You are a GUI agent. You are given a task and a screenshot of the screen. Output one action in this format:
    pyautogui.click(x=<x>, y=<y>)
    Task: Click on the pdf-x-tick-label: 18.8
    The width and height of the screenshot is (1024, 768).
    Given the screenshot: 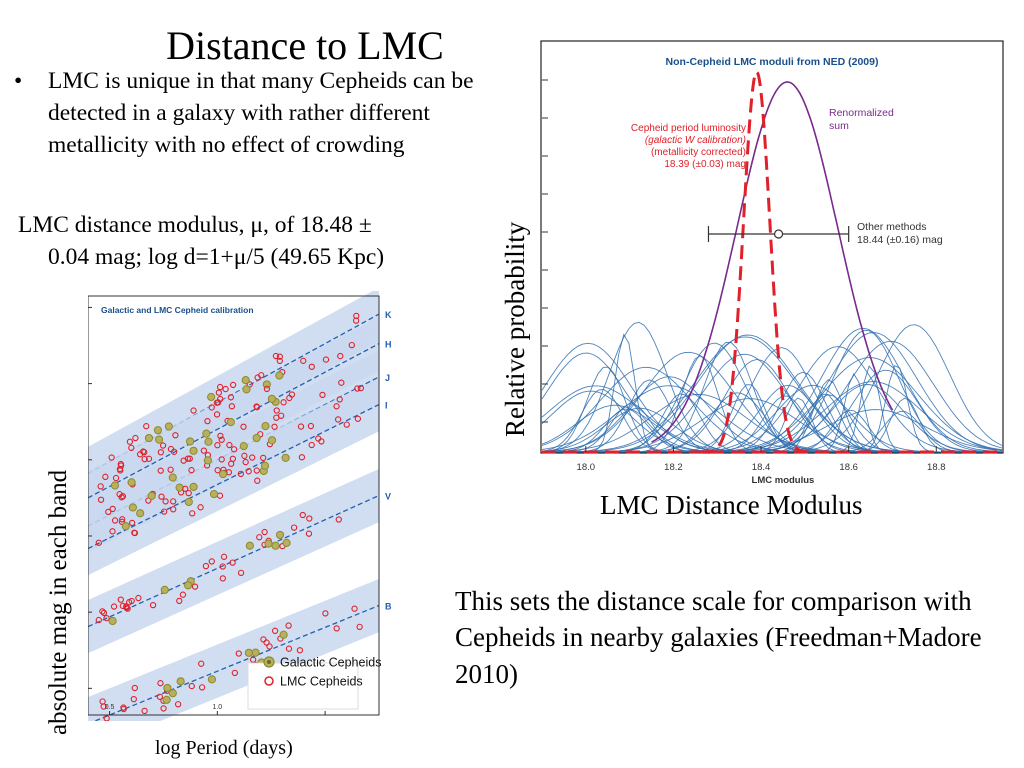 What is the action you would take?
    pyautogui.click(x=936, y=467)
    